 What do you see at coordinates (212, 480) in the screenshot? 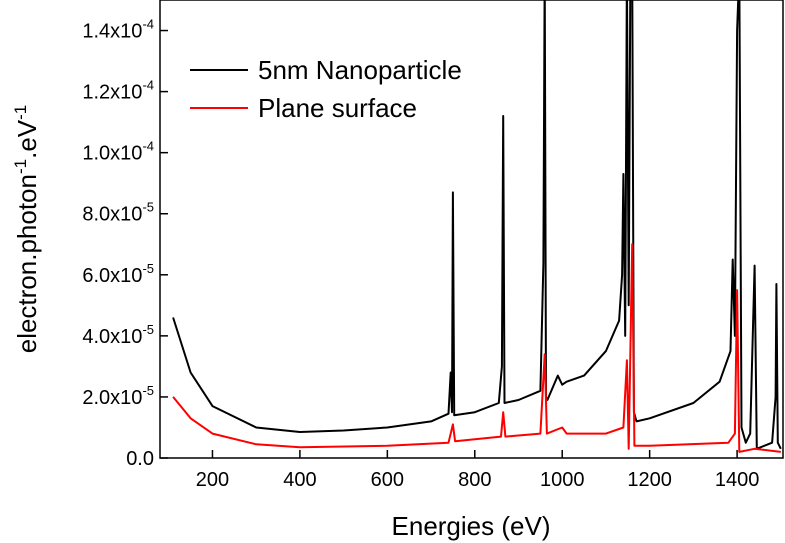
I see `x-tick-label: 200` at bounding box center [212, 480].